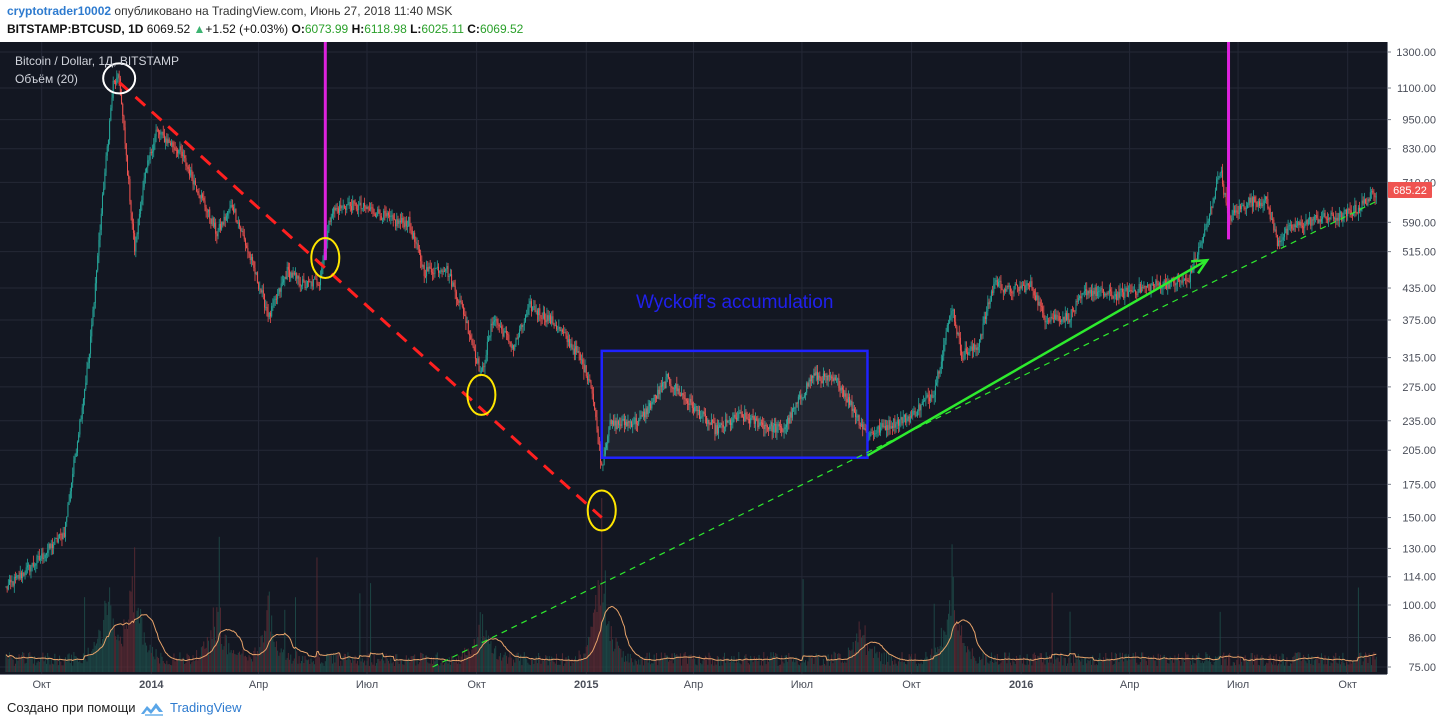  I want to click on tradingview-brand-link: TradingView, so click(206, 707).